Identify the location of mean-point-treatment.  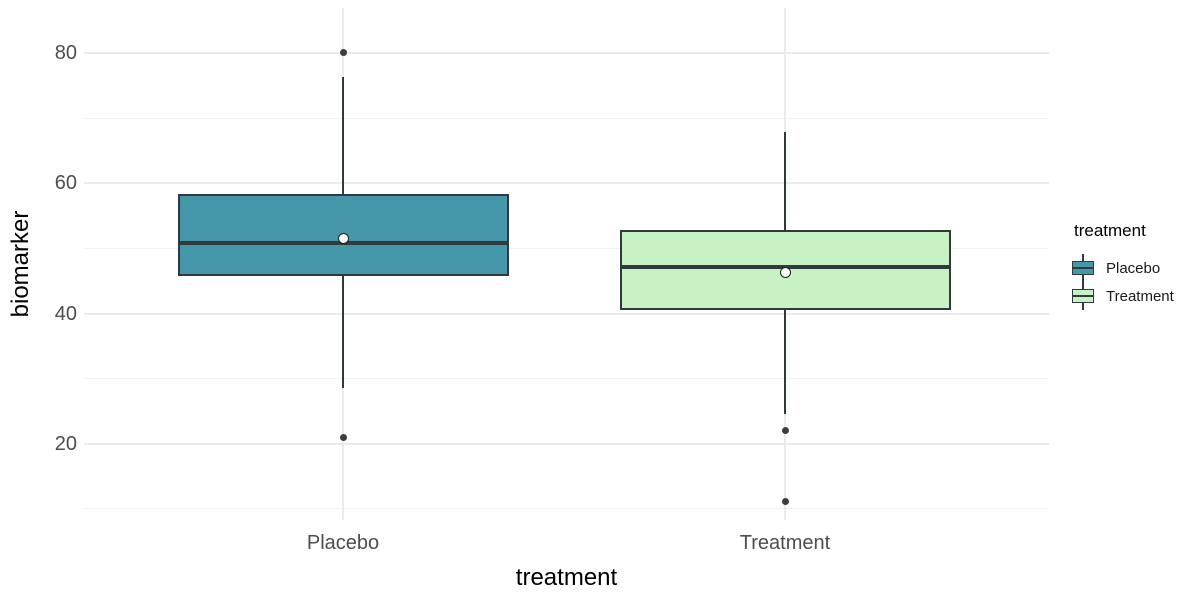
(785, 272).